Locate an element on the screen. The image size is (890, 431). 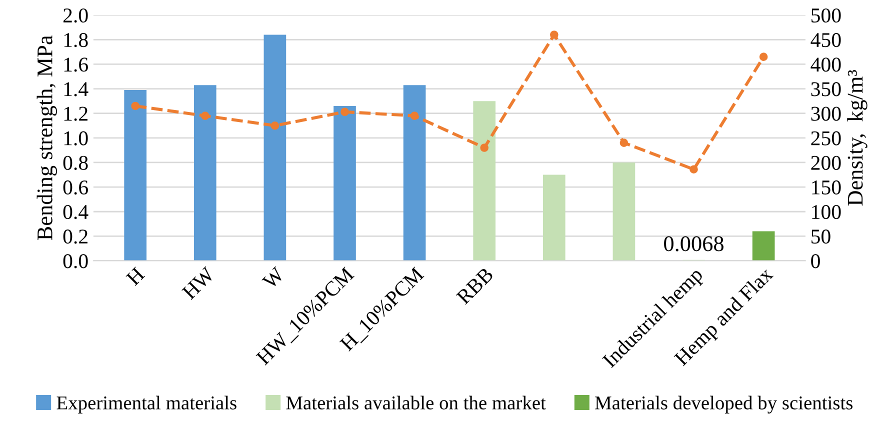
legend-label: Materials available on the market is located at coordinates (416, 403).